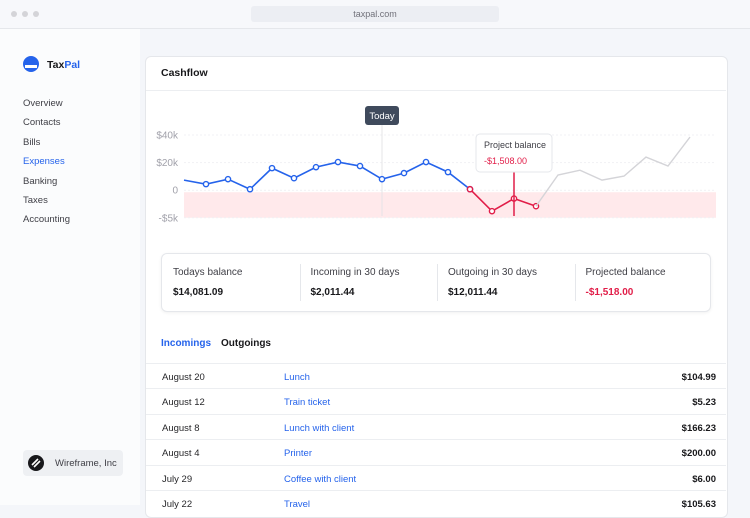  I want to click on stat-label: Outgoing in 30 days, so click(492, 272).